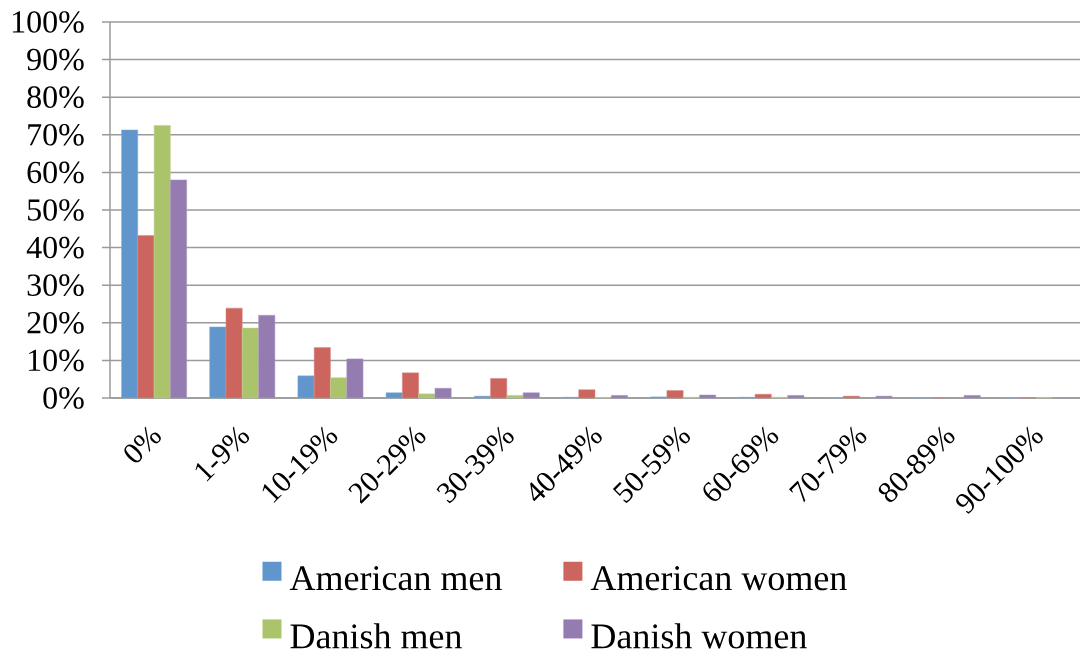 The width and height of the screenshot is (1083, 659). What do you see at coordinates (55, 97) in the screenshot?
I see `y-tick-label: 80%` at bounding box center [55, 97].